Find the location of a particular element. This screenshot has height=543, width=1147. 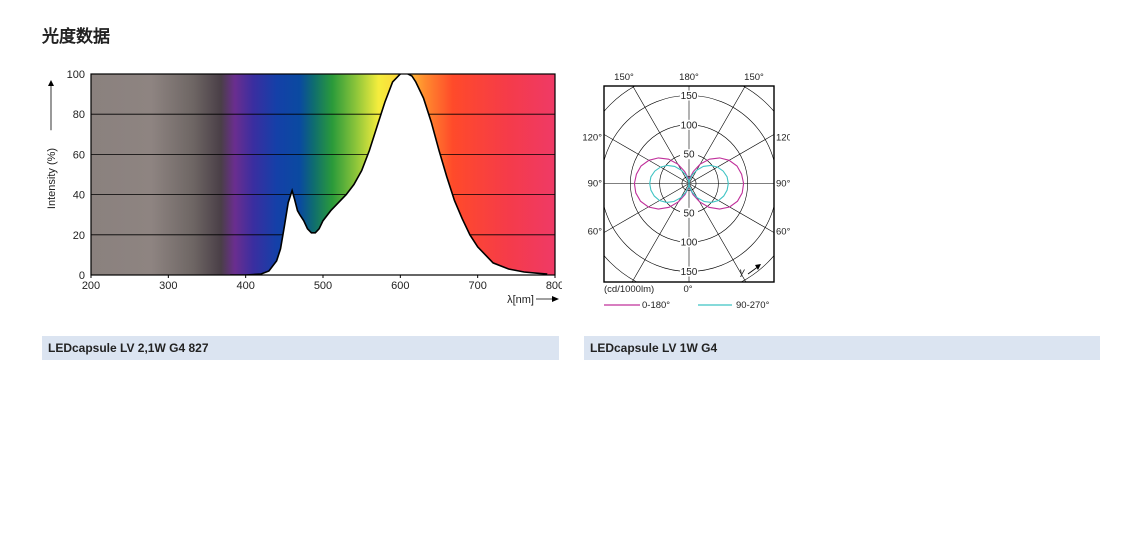

x-axis-label: λ[nm] is located at coordinates (520, 300).